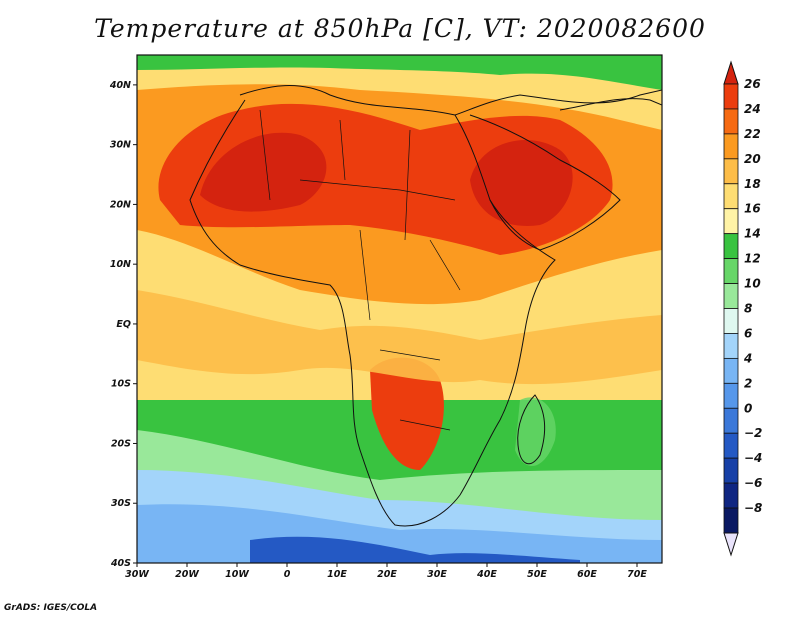 The width and height of the screenshot is (800, 618). What do you see at coordinates (263, 172) in the screenshot?
I see `field-hot-core-sahara` at bounding box center [263, 172].